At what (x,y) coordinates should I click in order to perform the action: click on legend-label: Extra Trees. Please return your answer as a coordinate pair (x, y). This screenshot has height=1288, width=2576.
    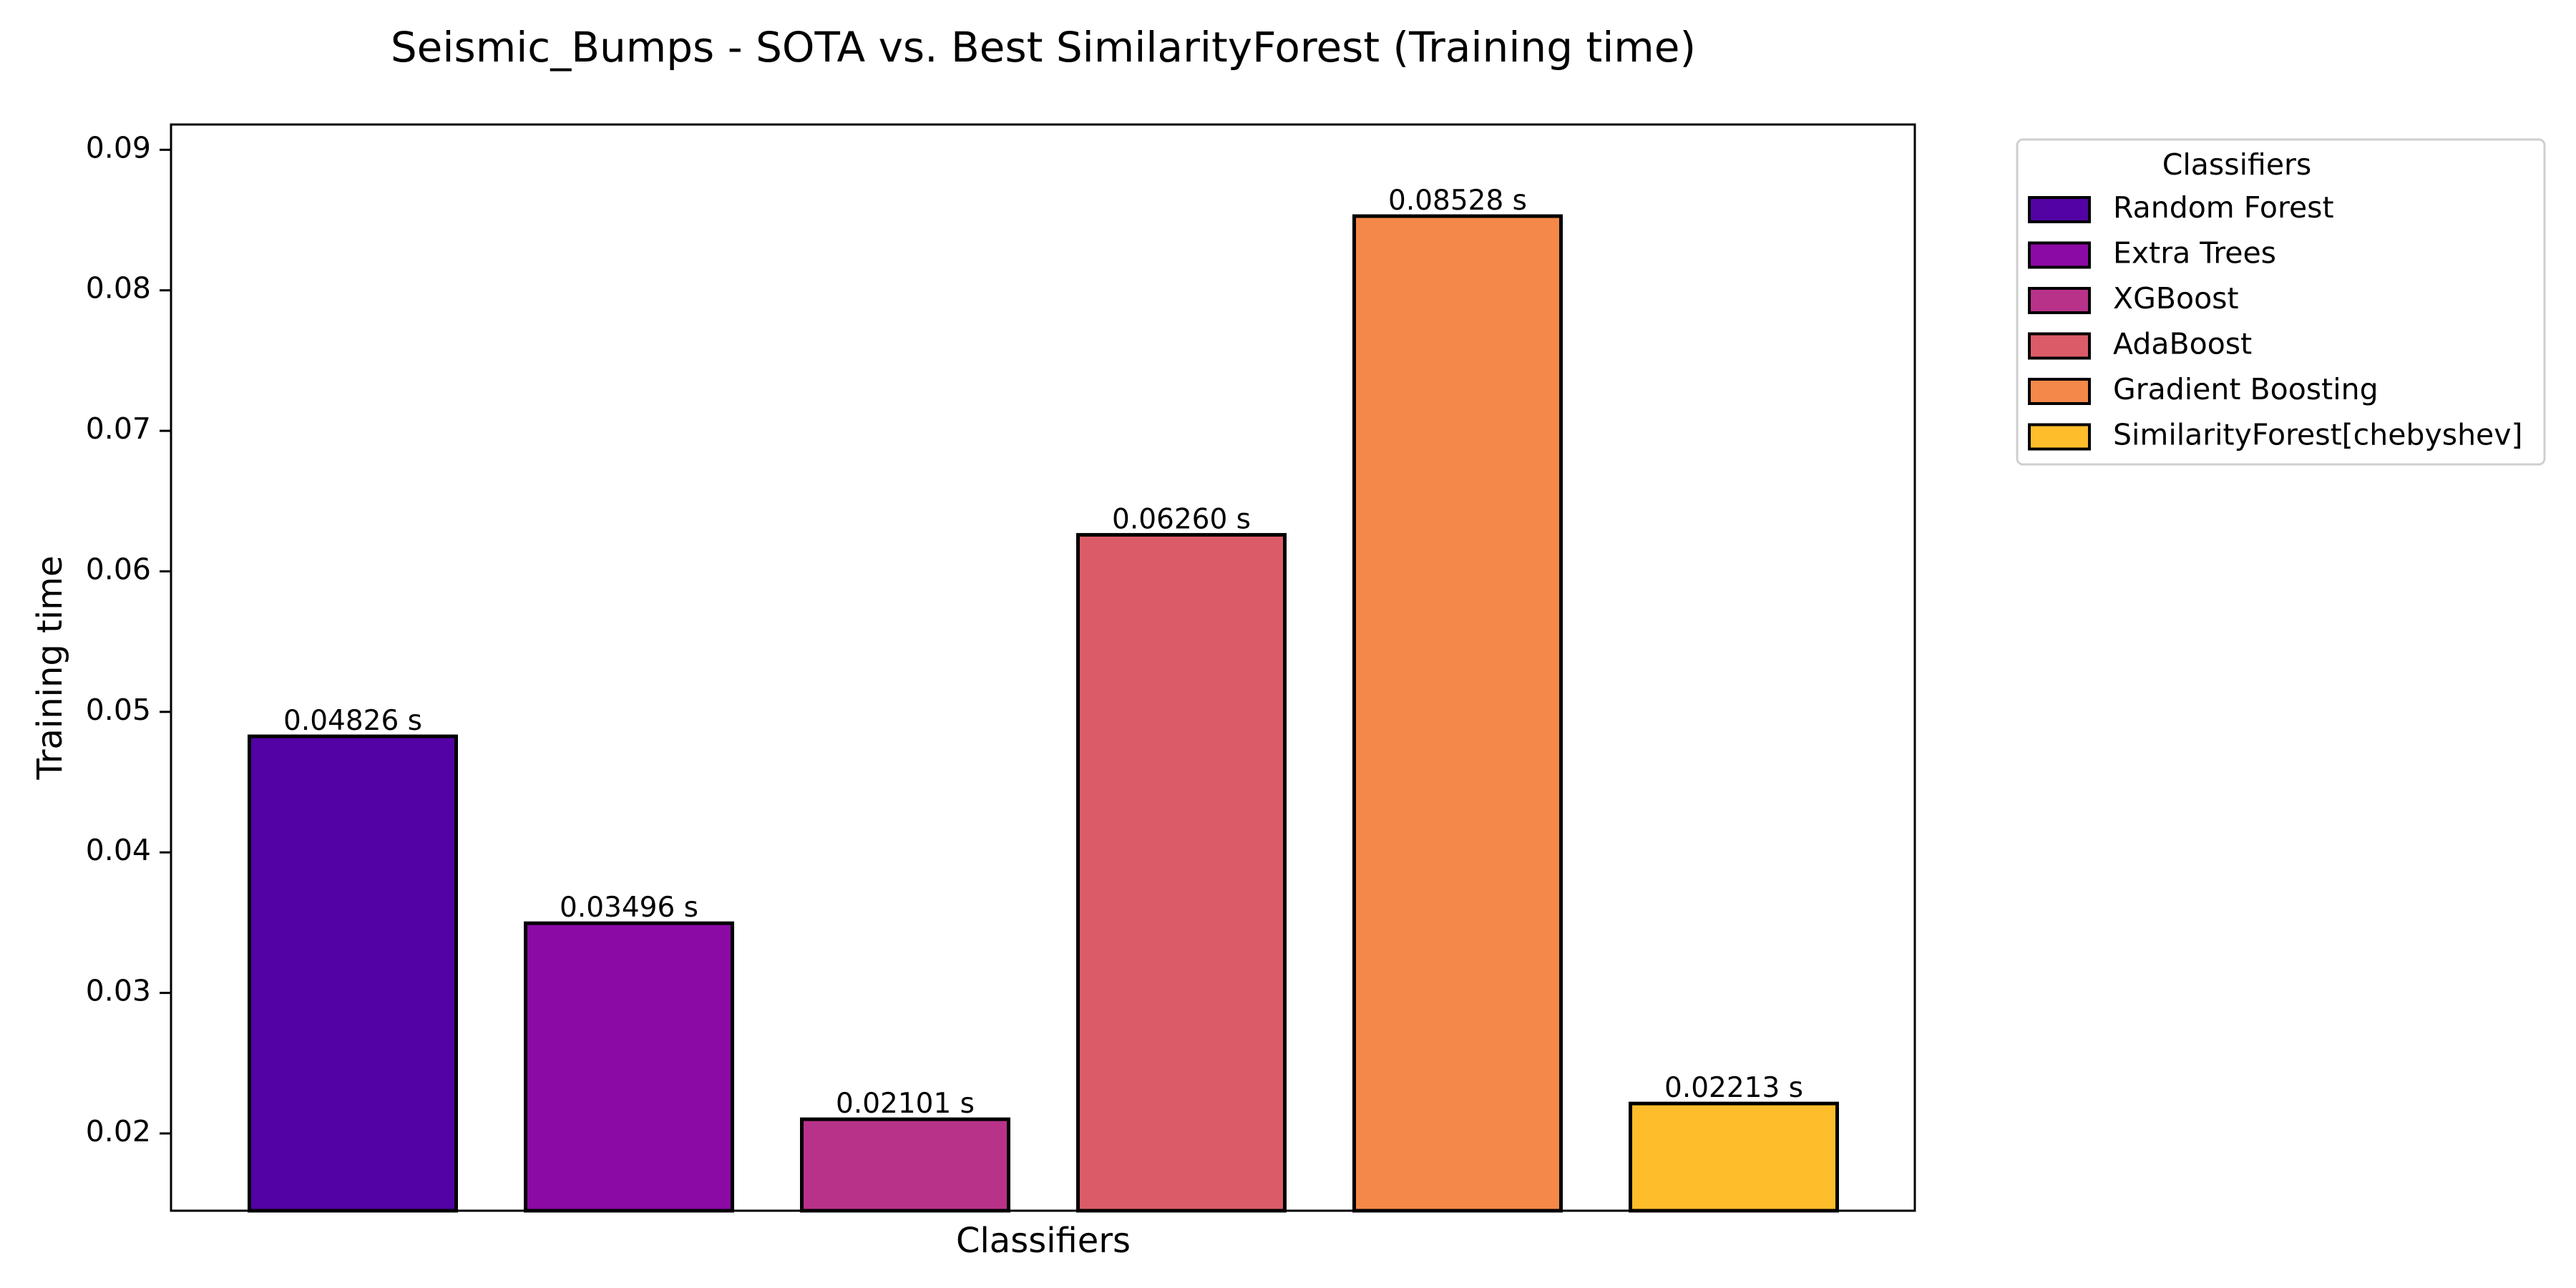
    Looking at the image, I should click on (2194, 253).